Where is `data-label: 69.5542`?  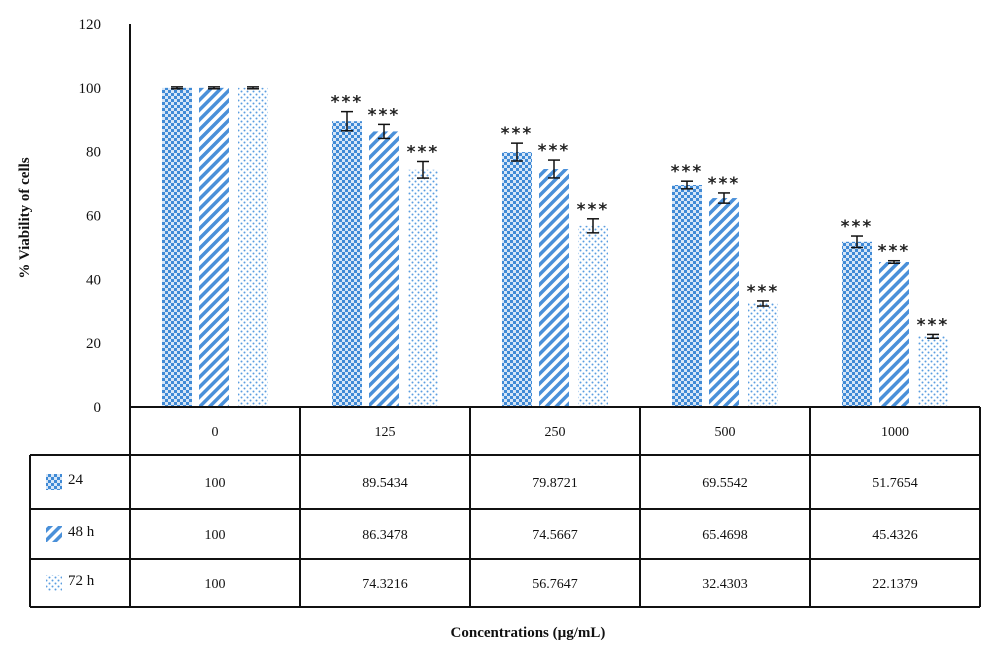 data-label: 69.5542 is located at coordinates (725, 483).